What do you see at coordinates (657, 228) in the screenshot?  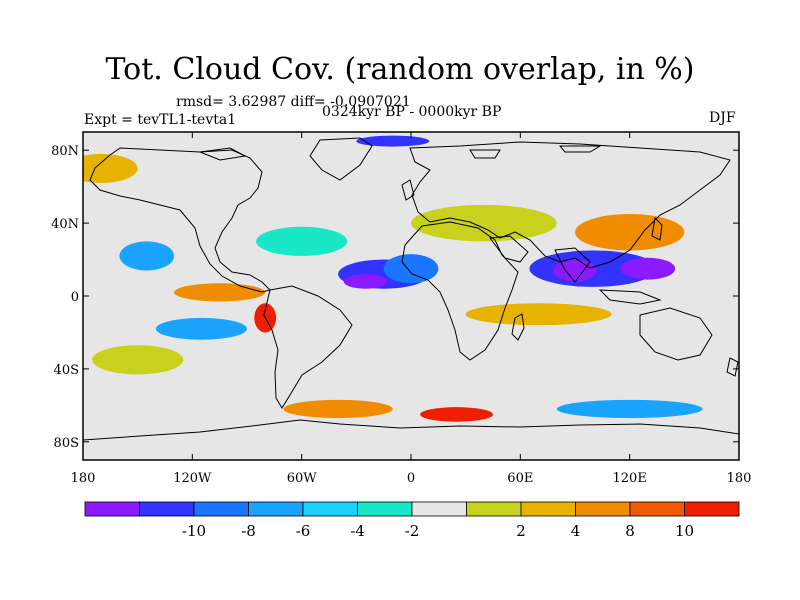 I see `coast-japan` at bounding box center [657, 228].